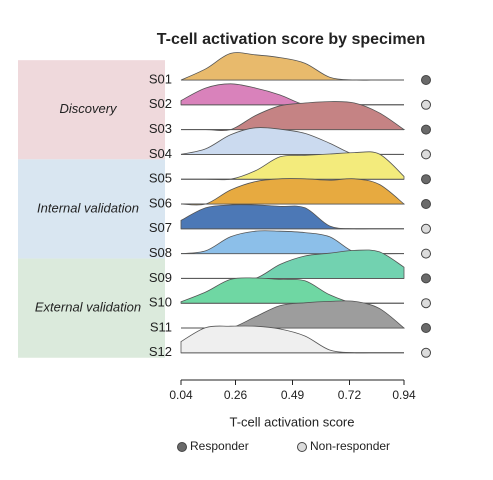 Image resolution: width=493 pixels, height=480 pixels. I want to click on x-tick-label: 0.04, so click(181, 395).